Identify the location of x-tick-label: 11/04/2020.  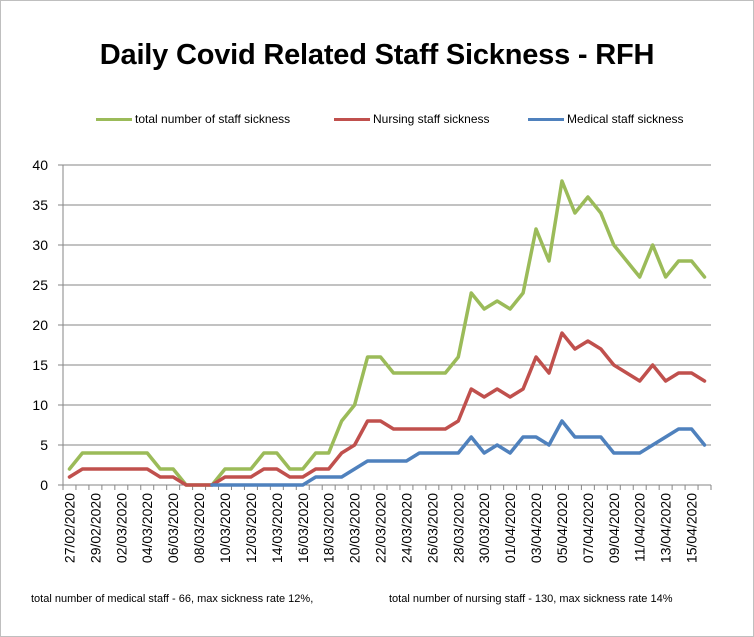
(640, 527).